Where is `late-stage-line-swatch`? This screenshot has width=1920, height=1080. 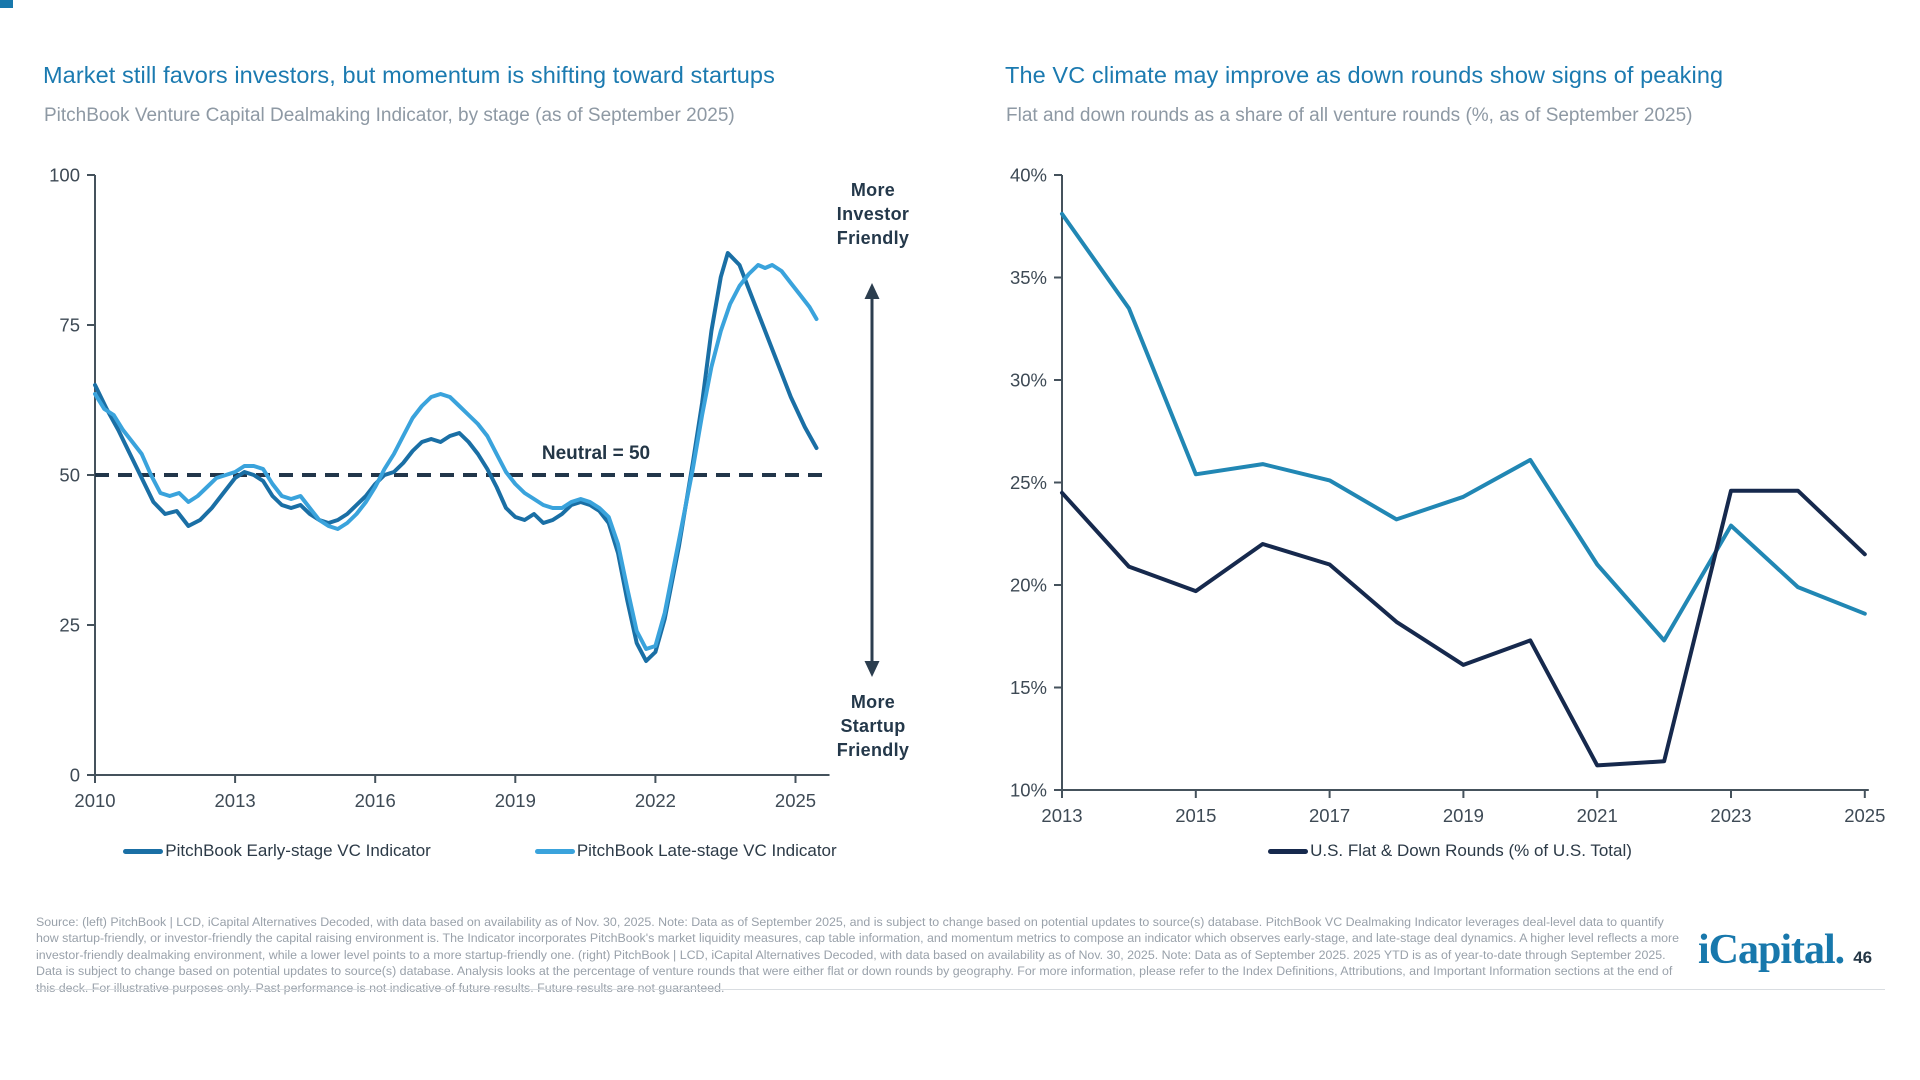 late-stage-line-swatch is located at coordinates (554, 851).